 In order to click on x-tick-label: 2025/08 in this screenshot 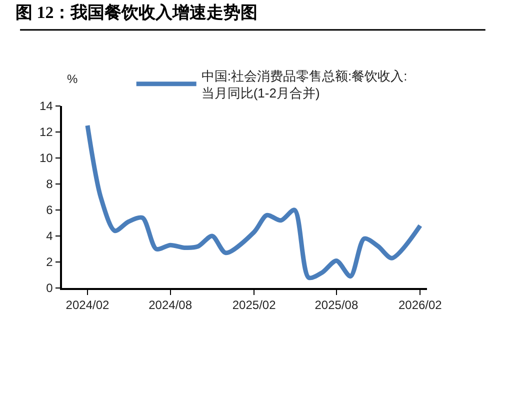, I will do `click(336, 305)`.